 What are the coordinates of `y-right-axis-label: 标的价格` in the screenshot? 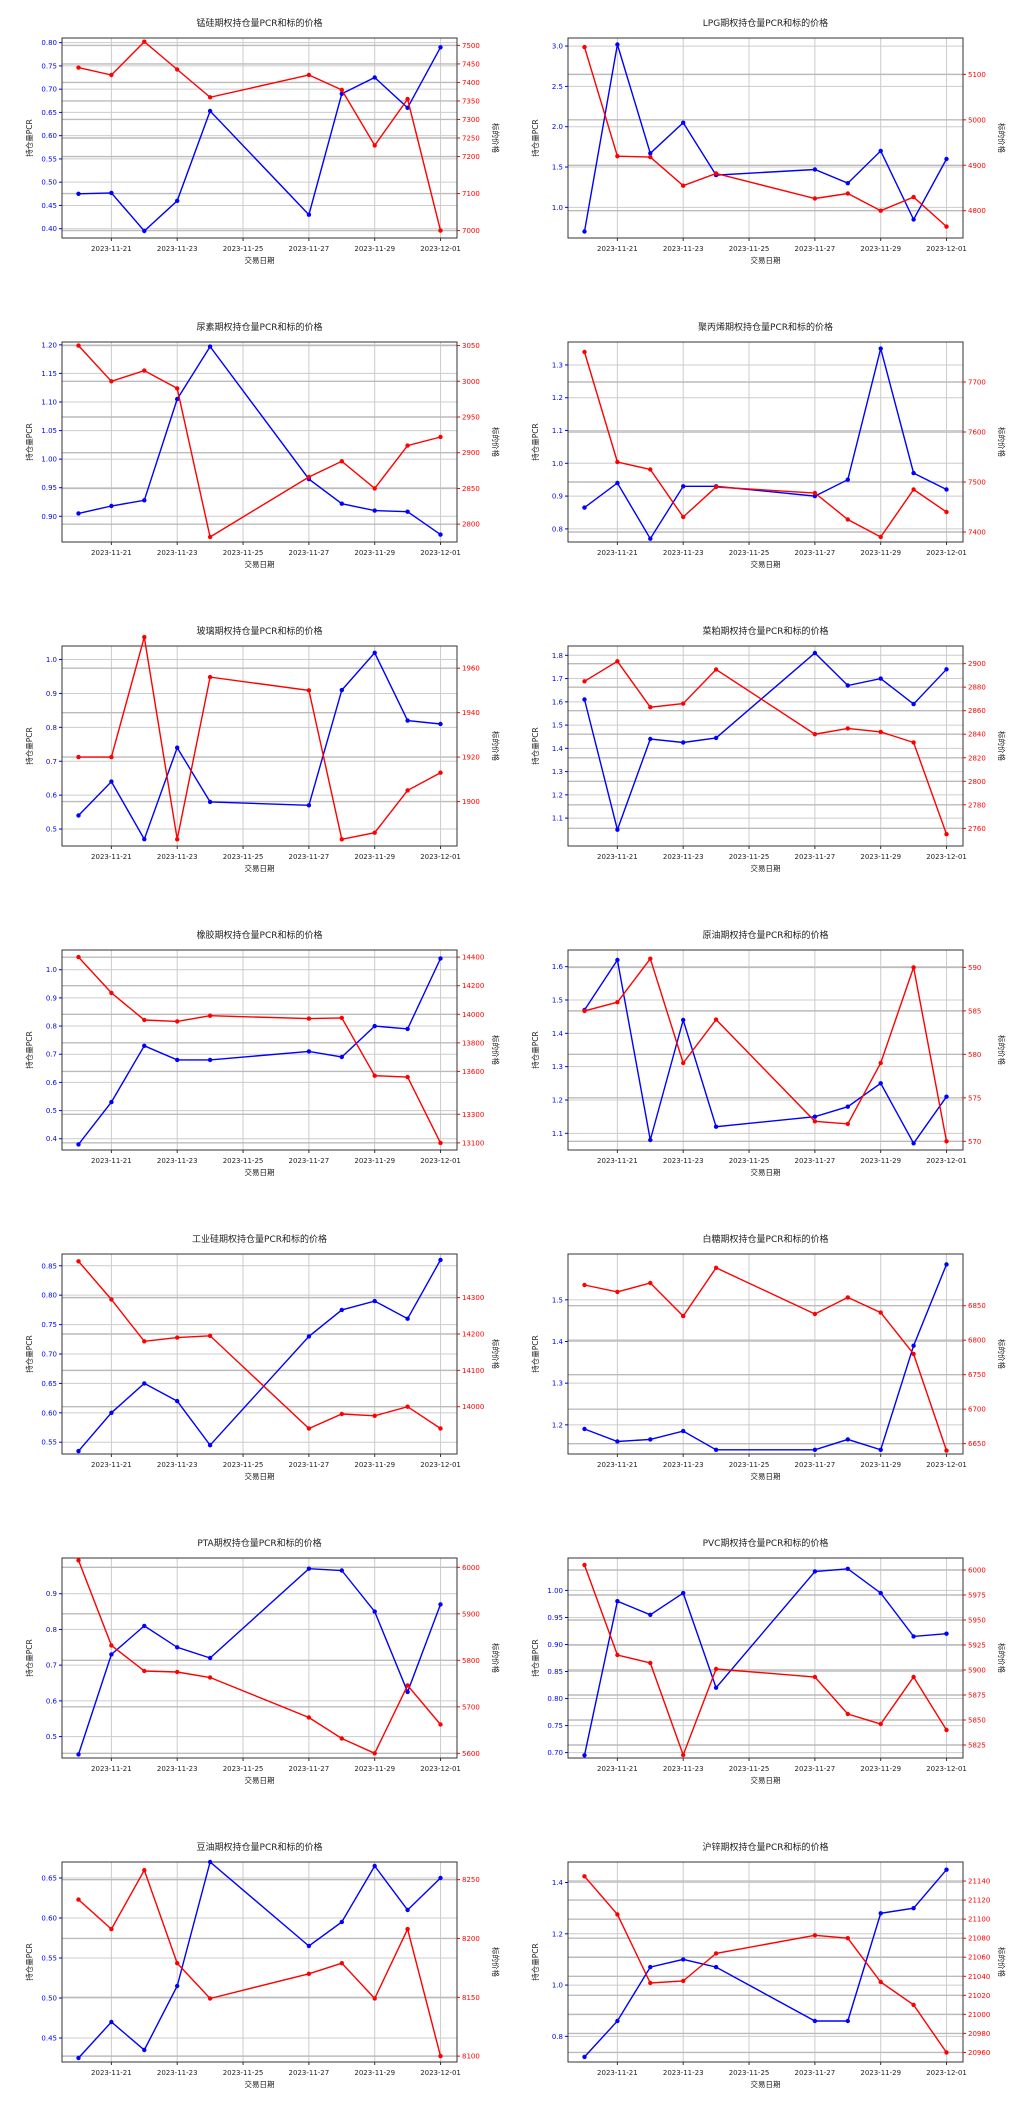 It's located at (1002, 442).